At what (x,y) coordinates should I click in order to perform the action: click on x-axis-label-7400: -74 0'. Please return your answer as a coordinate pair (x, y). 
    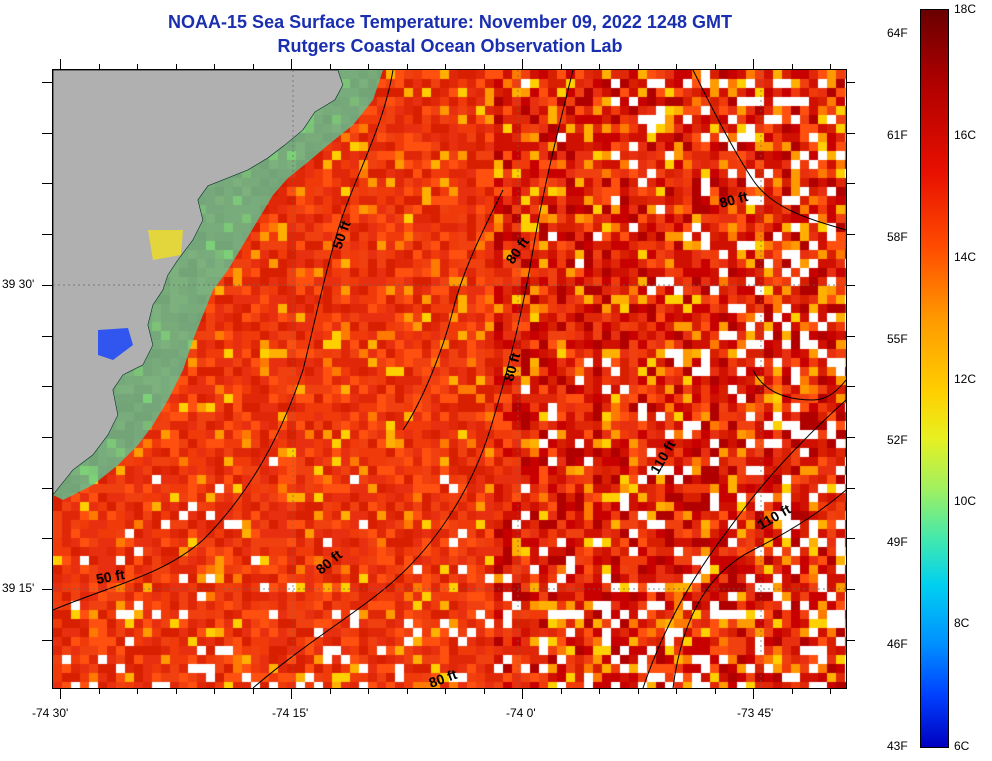
    Looking at the image, I should click on (521, 713).